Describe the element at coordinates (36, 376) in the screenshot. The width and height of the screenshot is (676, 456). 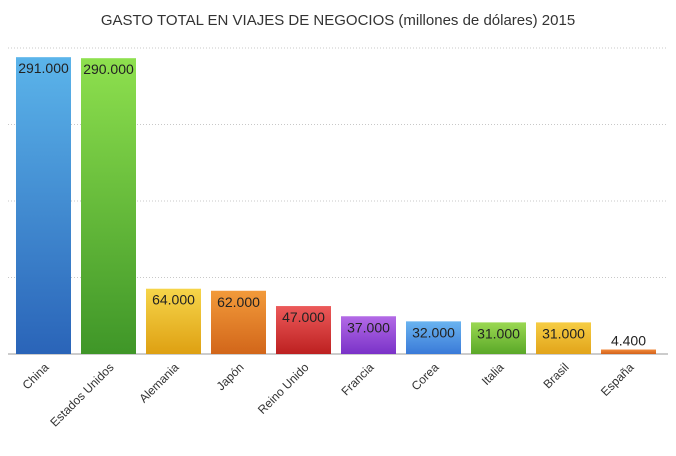
I see `tick-label-0: China` at that location.